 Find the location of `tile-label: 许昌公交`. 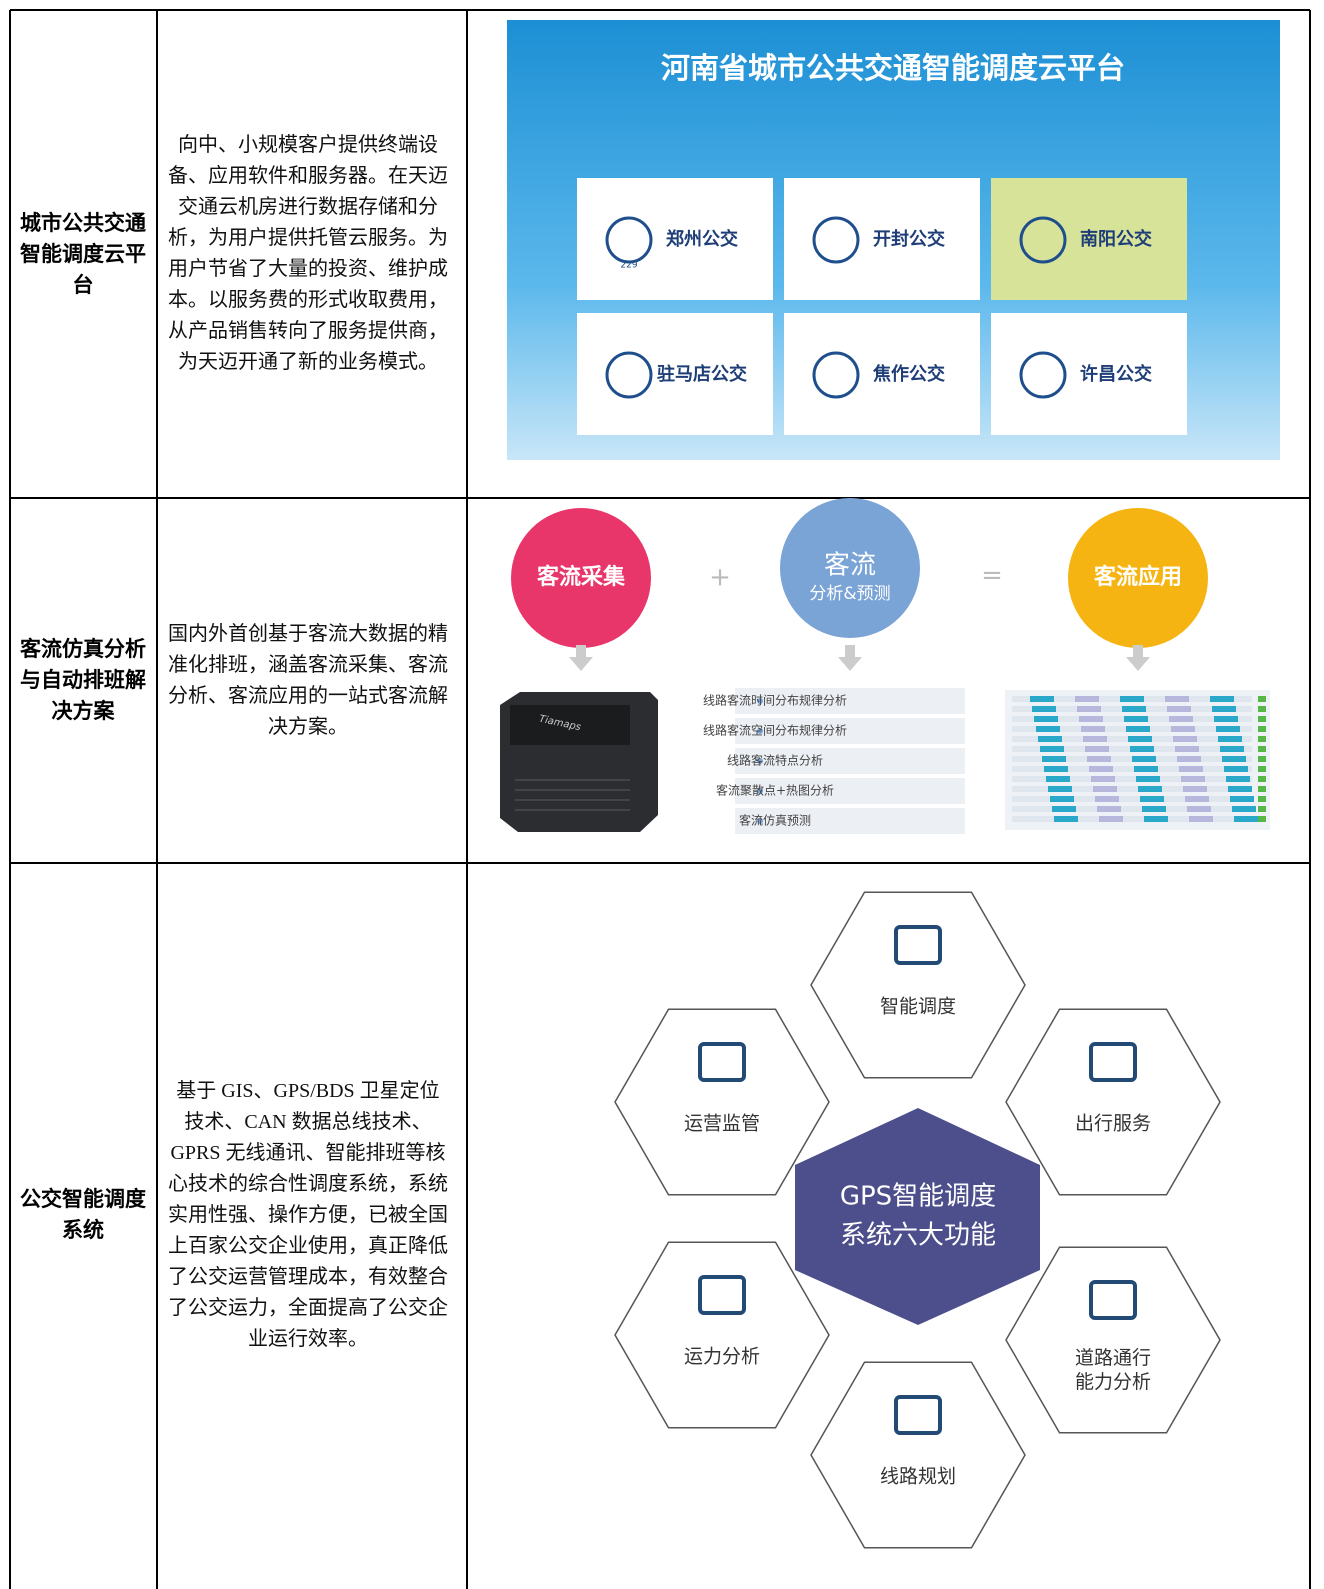

tile-label: 许昌公交 is located at coordinates (1116, 374).